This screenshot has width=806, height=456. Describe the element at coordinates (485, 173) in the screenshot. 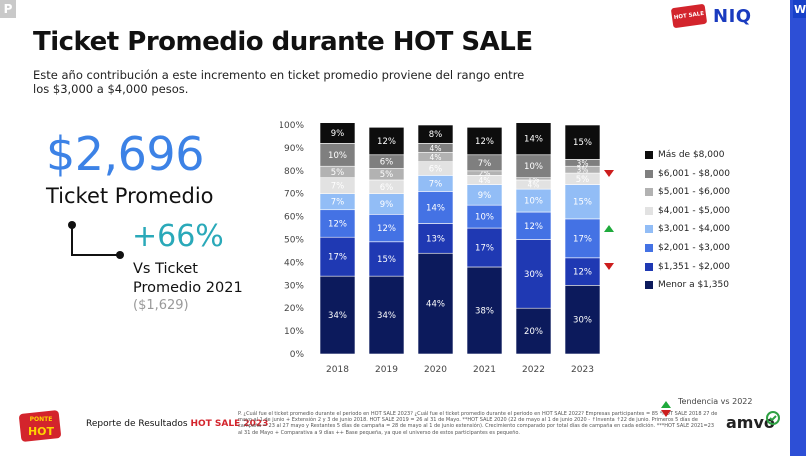

I see `bar-value-label: 2%` at that location.